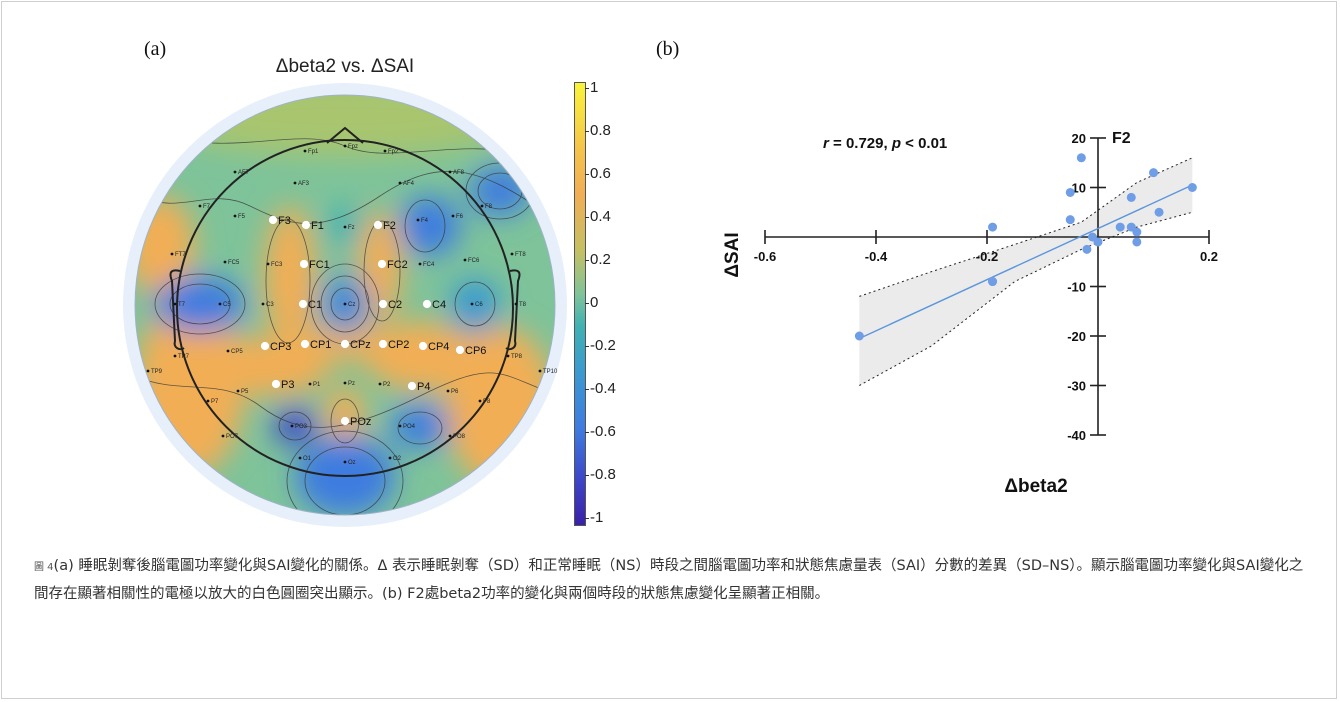 This screenshot has width=1340, height=702. I want to click on colorbar-tick-label: -0.6, so click(600, 431).